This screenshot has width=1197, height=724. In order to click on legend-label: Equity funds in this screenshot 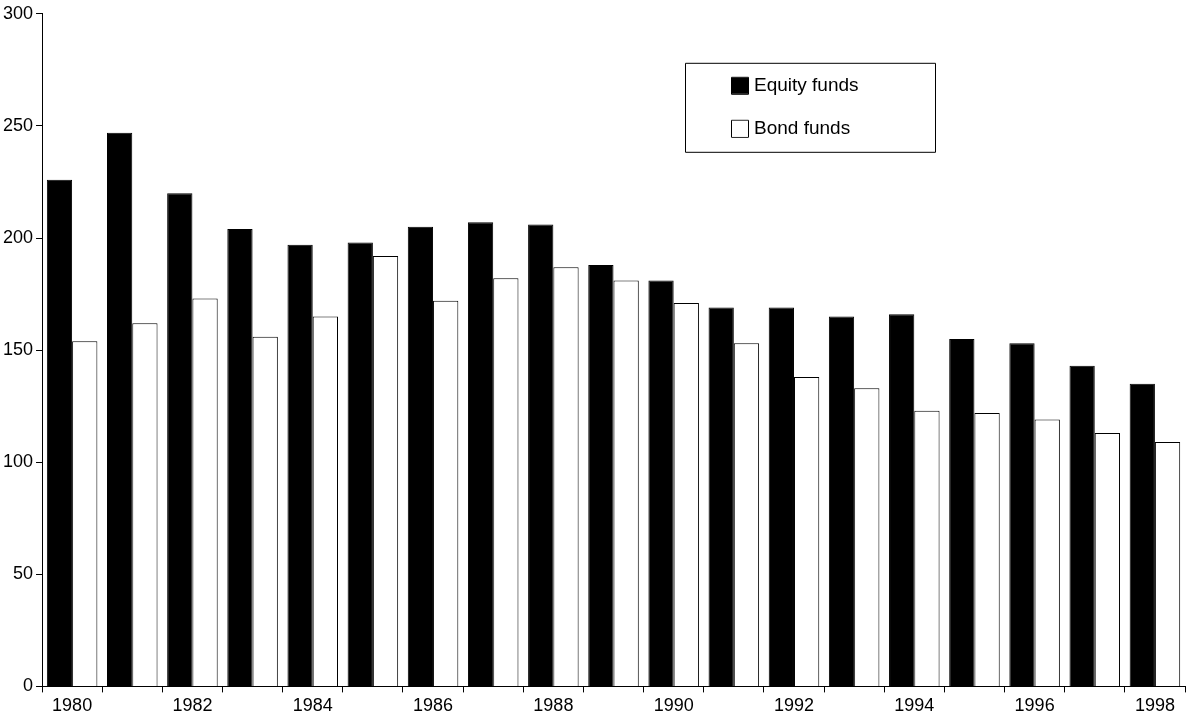, I will do `click(806, 85)`.